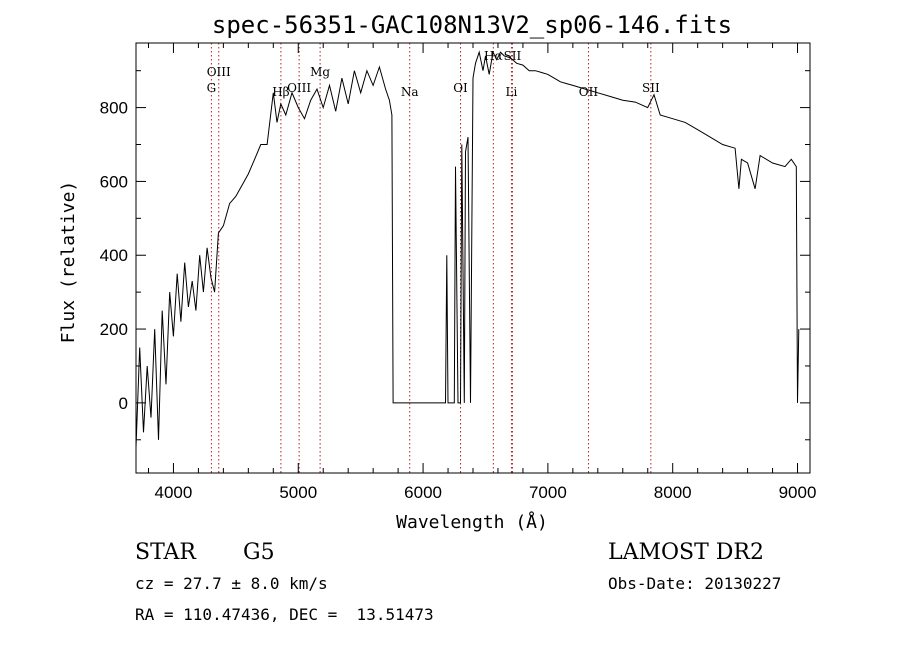 This screenshot has width=900, height=649. I want to click on y-tick-label: 200, so click(114, 329).